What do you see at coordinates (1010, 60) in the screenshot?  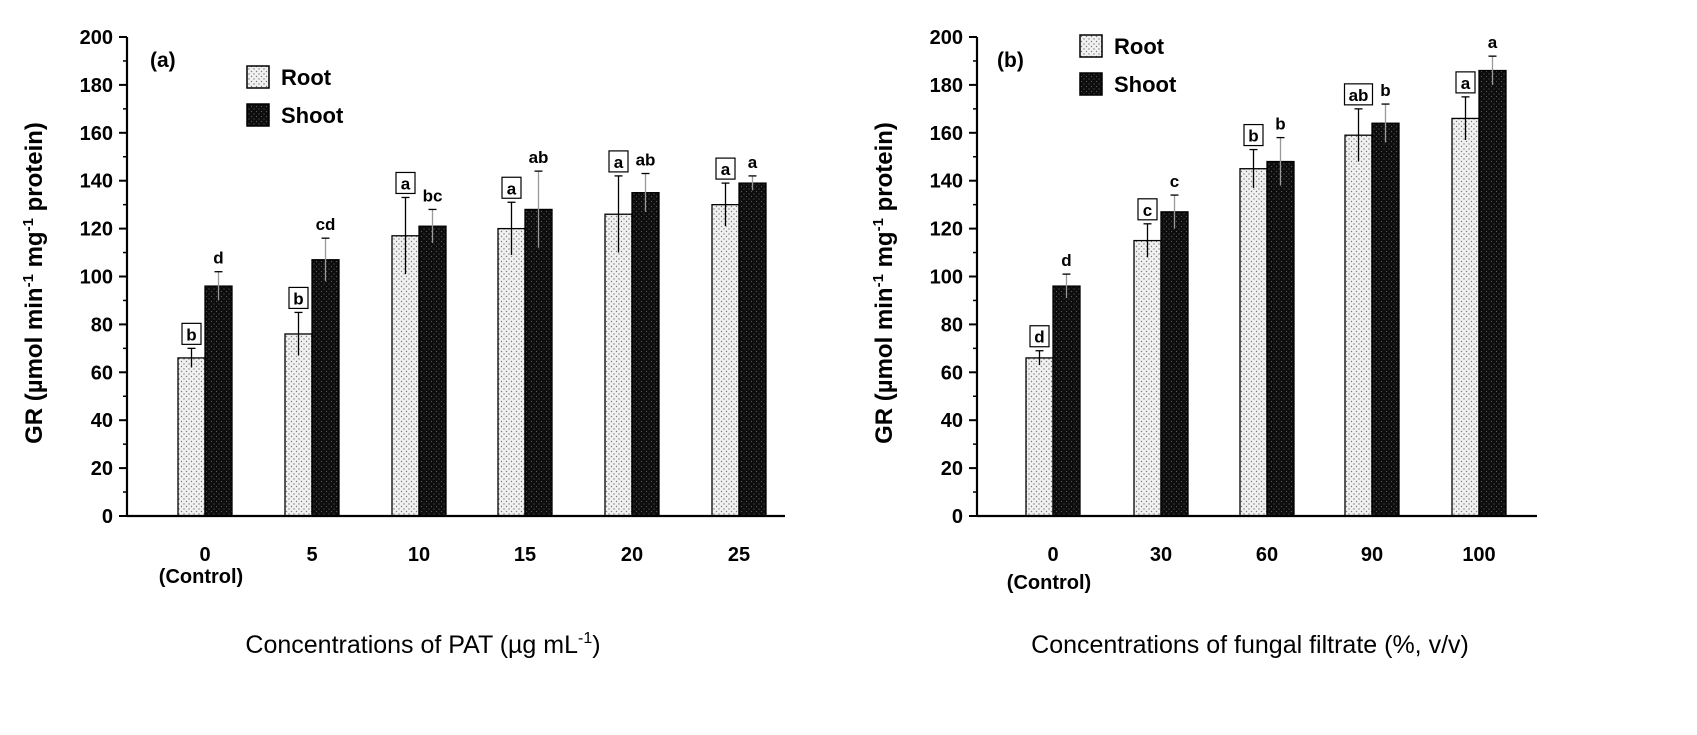 I see `panel-label-b: (b)` at bounding box center [1010, 60].